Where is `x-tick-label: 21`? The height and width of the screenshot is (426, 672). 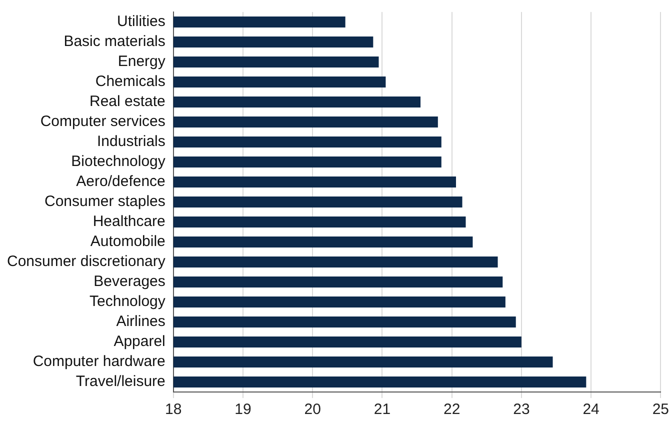 x-tick-label: 21 is located at coordinates (382, 409).